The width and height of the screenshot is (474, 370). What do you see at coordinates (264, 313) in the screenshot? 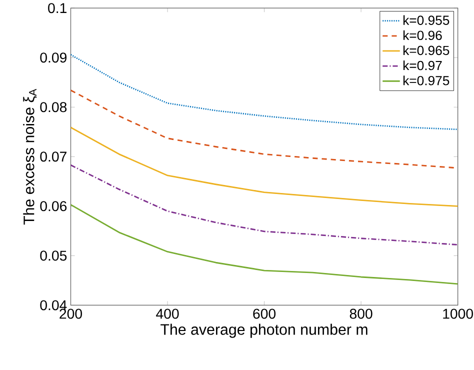
I see `x-tick-label: 600` at bounding box center [264, 313].